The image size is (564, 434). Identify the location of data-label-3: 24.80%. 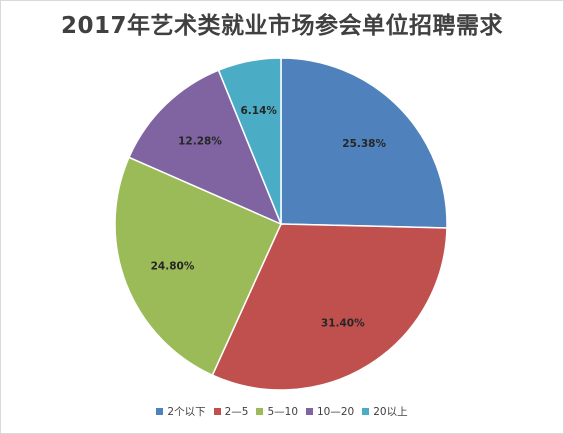
(173, 267).